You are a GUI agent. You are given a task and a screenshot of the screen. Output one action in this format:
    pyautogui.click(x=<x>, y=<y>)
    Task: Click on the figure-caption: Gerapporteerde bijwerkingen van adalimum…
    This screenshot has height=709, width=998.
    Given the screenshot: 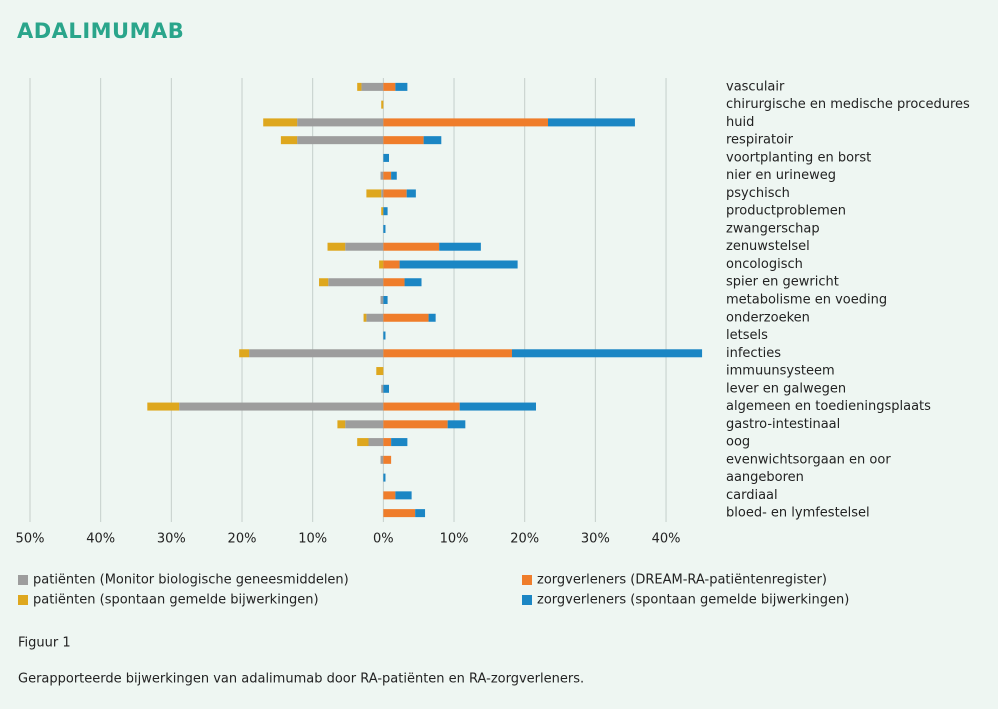 What is the action you would take?
    pyautogui.click(x=301, y=679)
    